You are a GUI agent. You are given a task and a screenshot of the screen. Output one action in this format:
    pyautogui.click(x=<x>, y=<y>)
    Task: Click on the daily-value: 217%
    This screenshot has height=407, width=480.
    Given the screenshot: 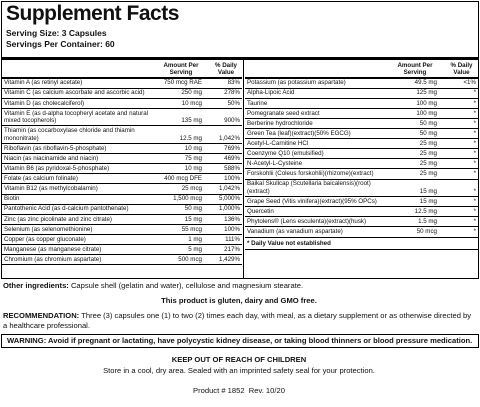 What is the action you would take?
    pyautogui.click(x=232, y=249)
    